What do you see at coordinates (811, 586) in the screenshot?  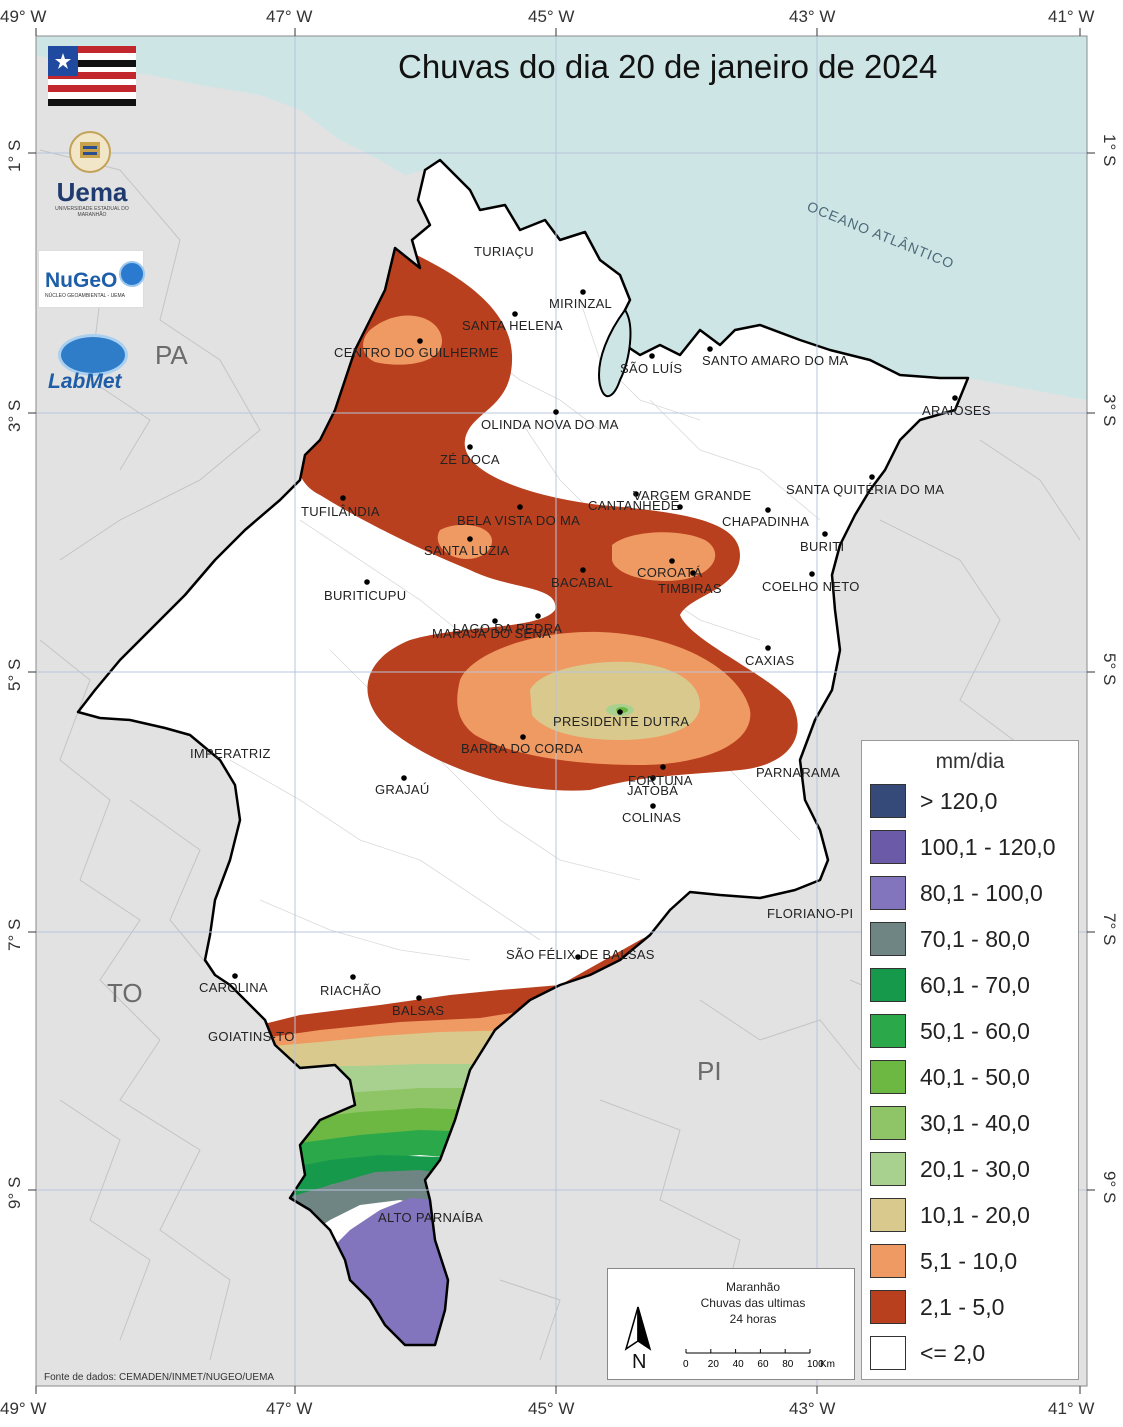 I see `city-label: COELHO NETO` at bounding box center [811, 586].